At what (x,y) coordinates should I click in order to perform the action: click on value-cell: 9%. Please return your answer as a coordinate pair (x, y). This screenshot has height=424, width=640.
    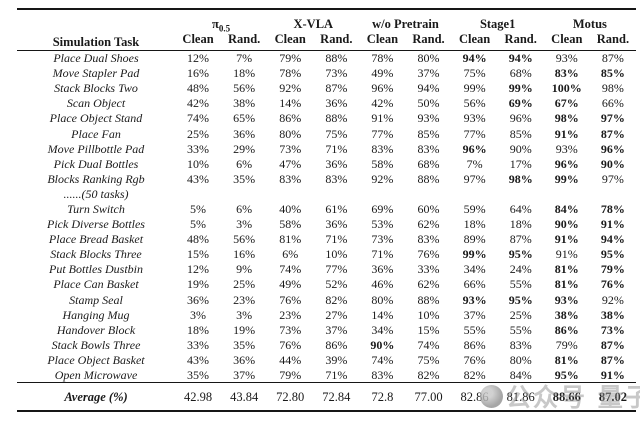
    Looking at the image, I should click on (244, 269).